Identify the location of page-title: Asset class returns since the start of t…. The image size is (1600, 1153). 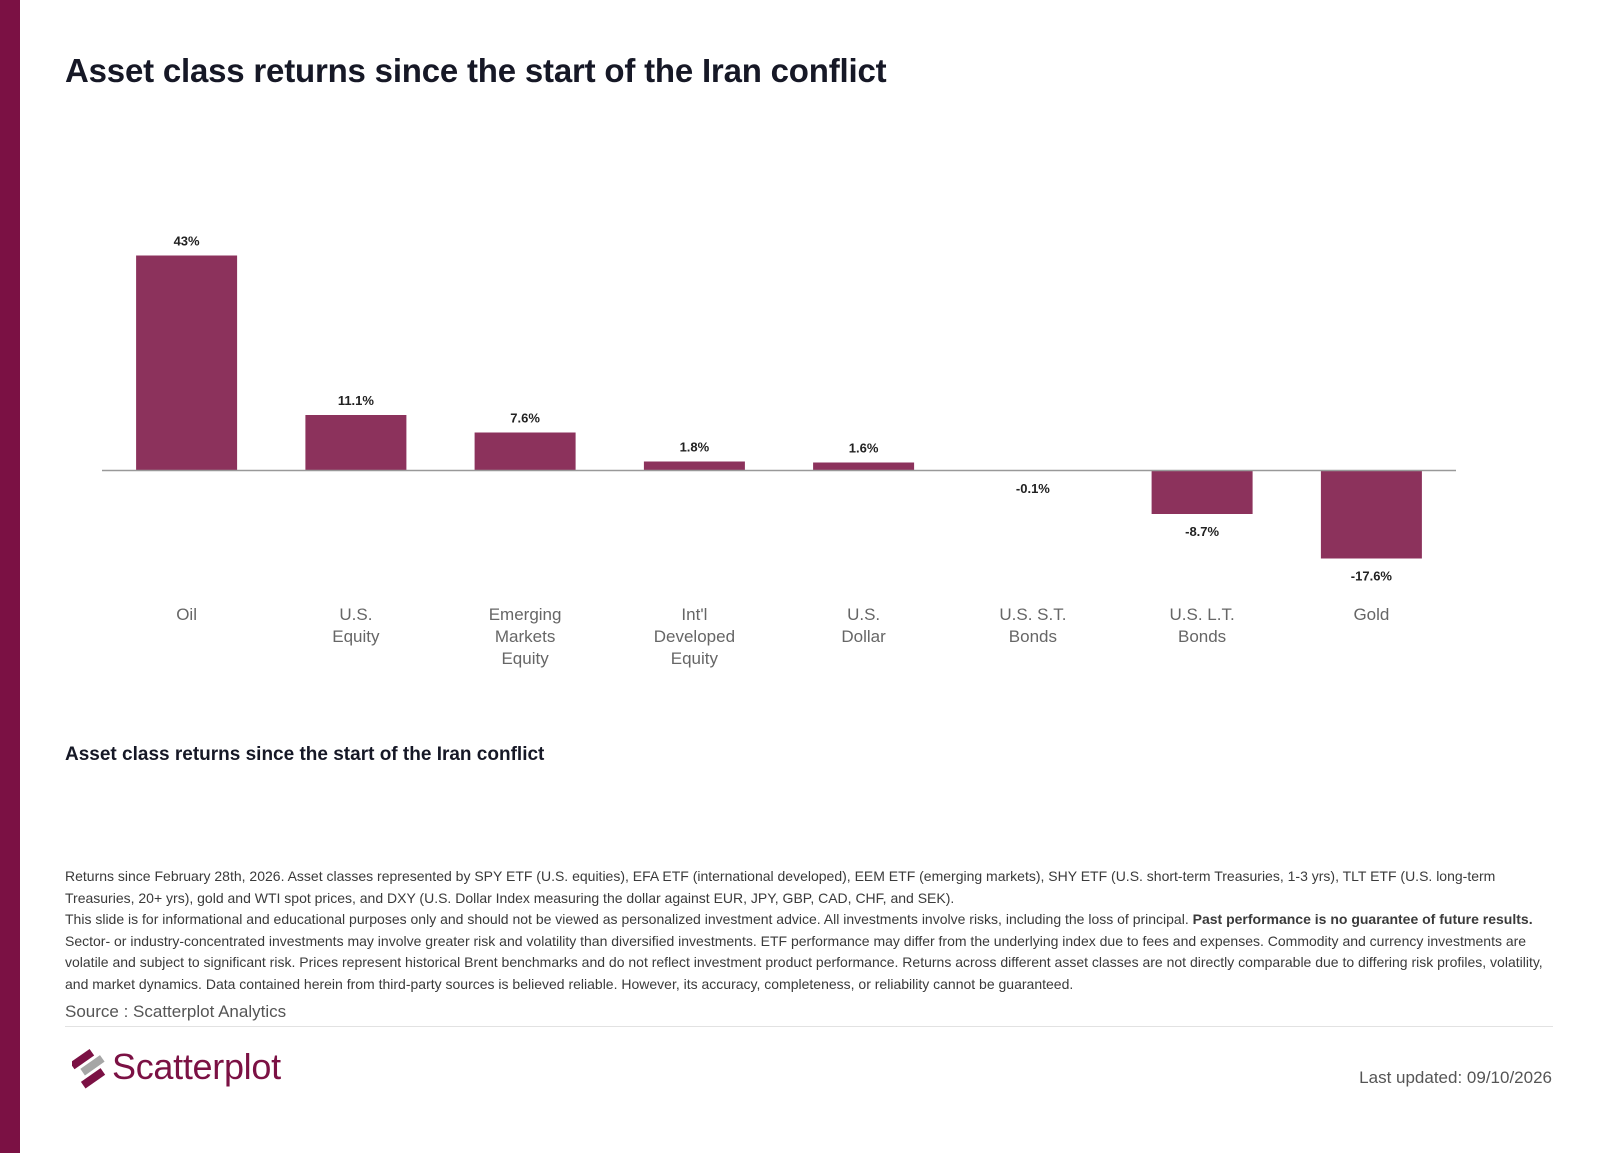
(476, 70).